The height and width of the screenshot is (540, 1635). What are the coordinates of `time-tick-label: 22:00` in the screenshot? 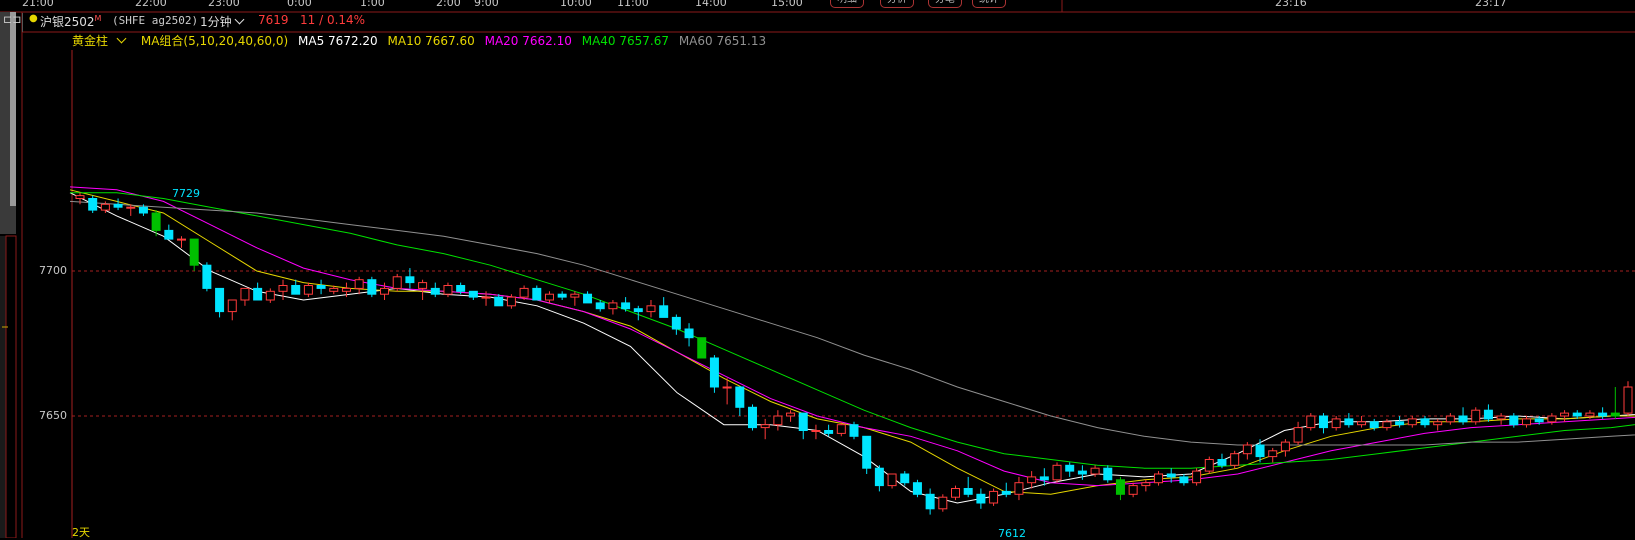 It's located at (151, 4).